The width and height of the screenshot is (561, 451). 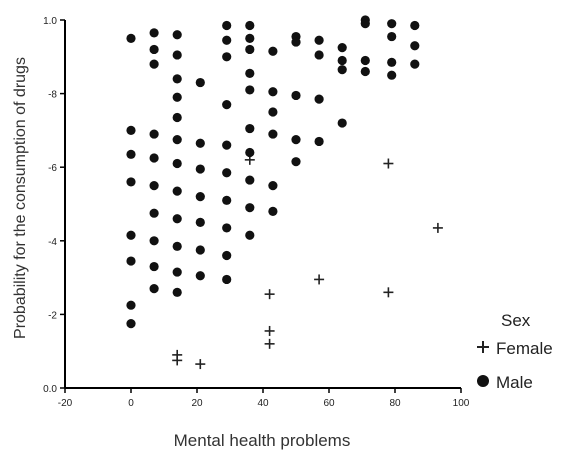 What do you see at coordinates (483, 381) in the screenshot?
I see `legend-male-marker-icon` at bounding box center [483, 381].